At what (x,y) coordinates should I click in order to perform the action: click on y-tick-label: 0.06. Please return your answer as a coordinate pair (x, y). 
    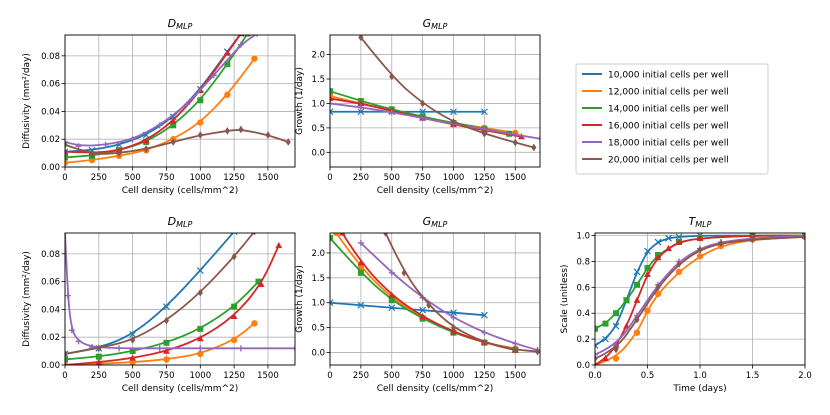
    Looking at the image, I should click on (50, 283).